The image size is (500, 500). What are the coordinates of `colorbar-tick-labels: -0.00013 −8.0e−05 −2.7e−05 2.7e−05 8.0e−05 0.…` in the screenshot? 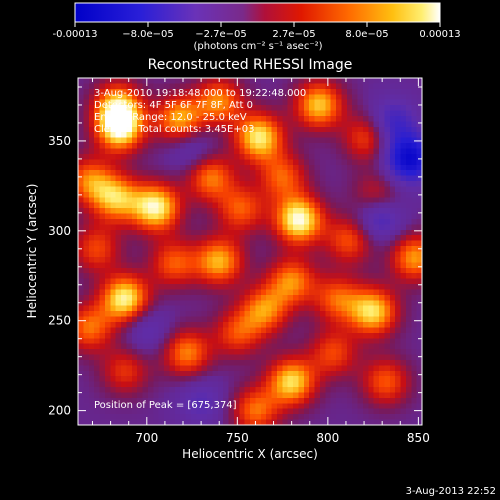 It's located at (257, 34).